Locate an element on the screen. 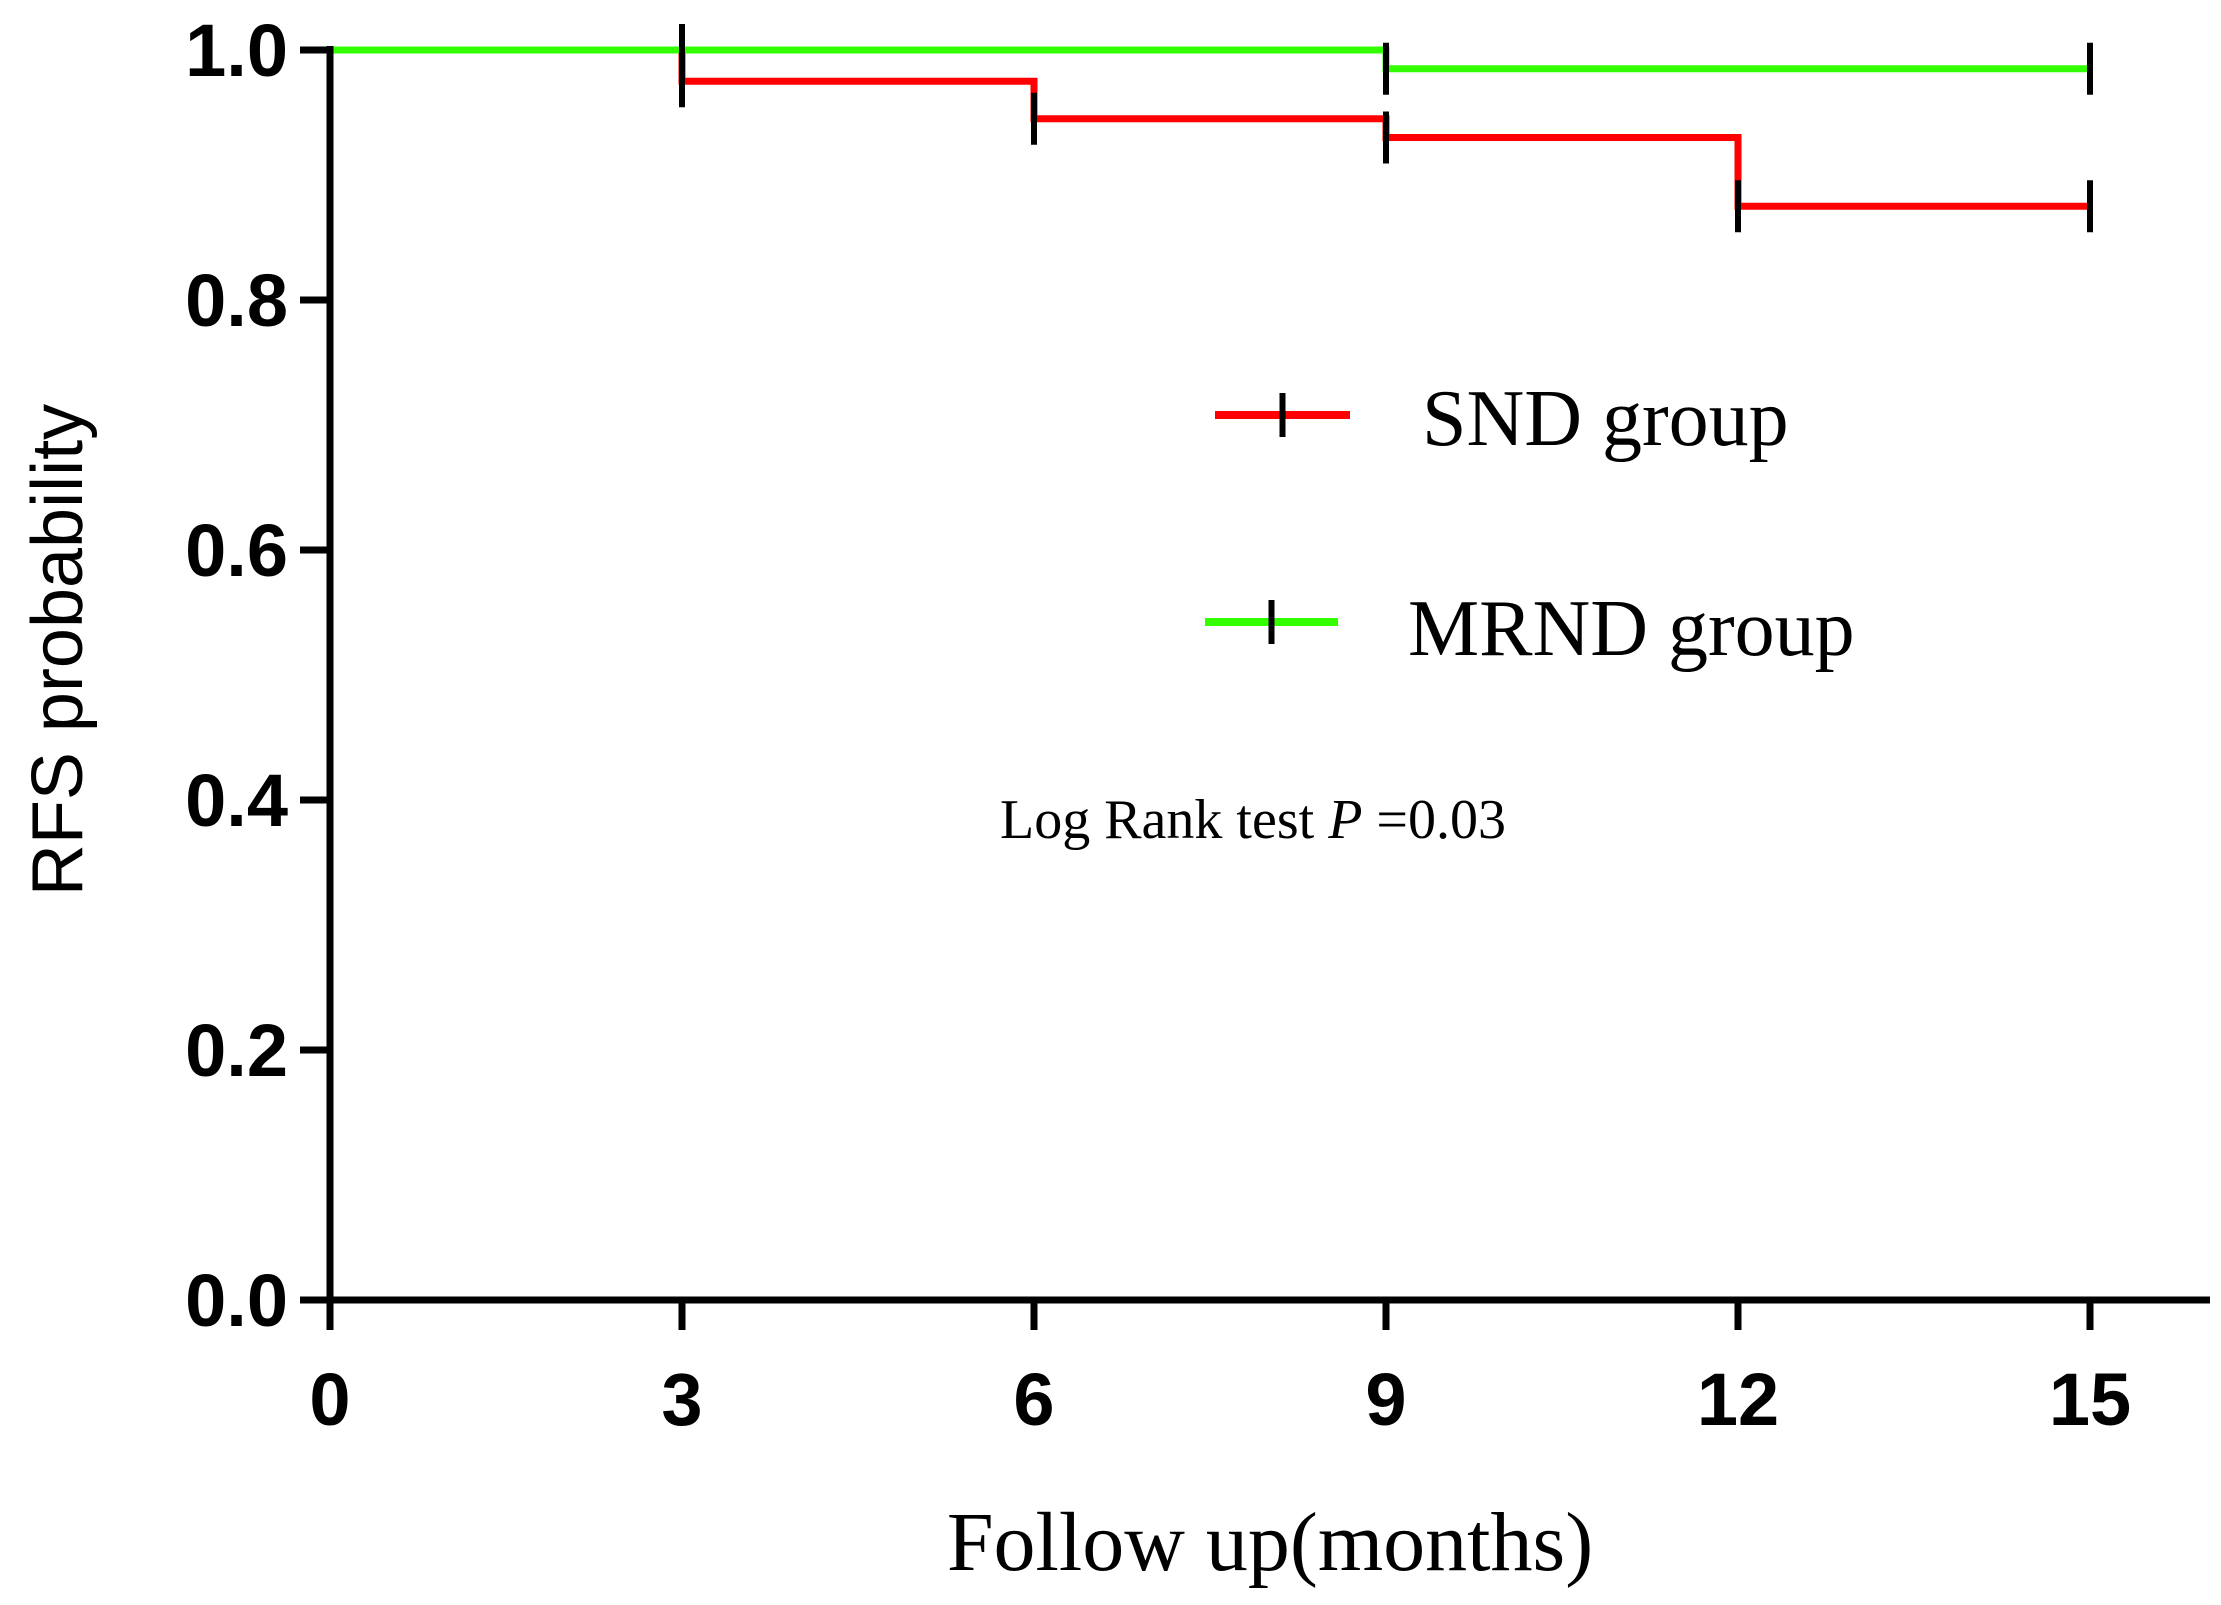 Image resolution: width=2221 pixels, height=1605 pixels. legend-label: SND group is located at coordinates (1605, 419).